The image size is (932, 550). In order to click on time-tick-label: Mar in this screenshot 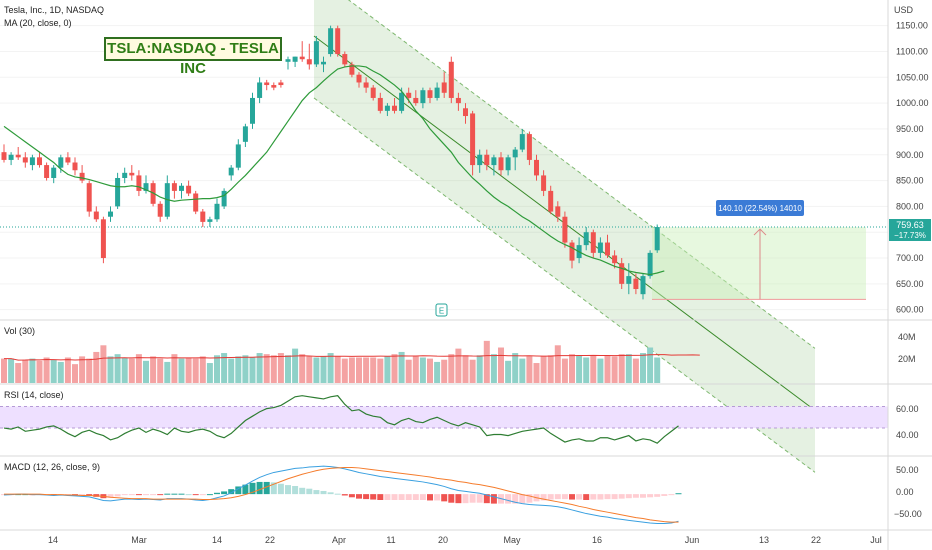, I will do `click(139, 540)`.